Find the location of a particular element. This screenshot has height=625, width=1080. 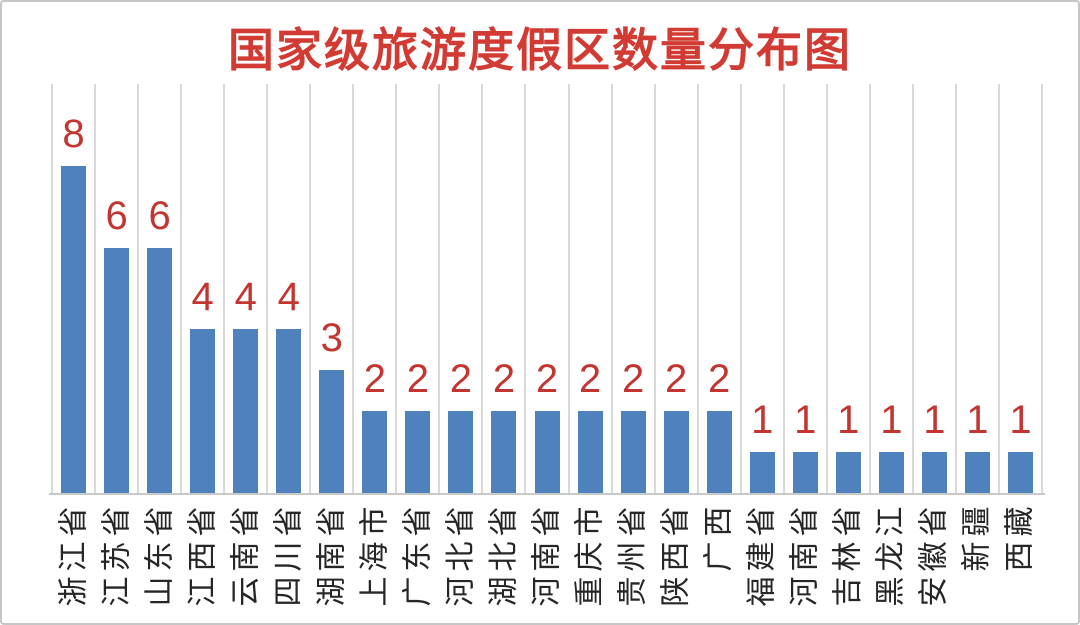

x-axis-label: 四川省 is located at coordinates (289, 554).